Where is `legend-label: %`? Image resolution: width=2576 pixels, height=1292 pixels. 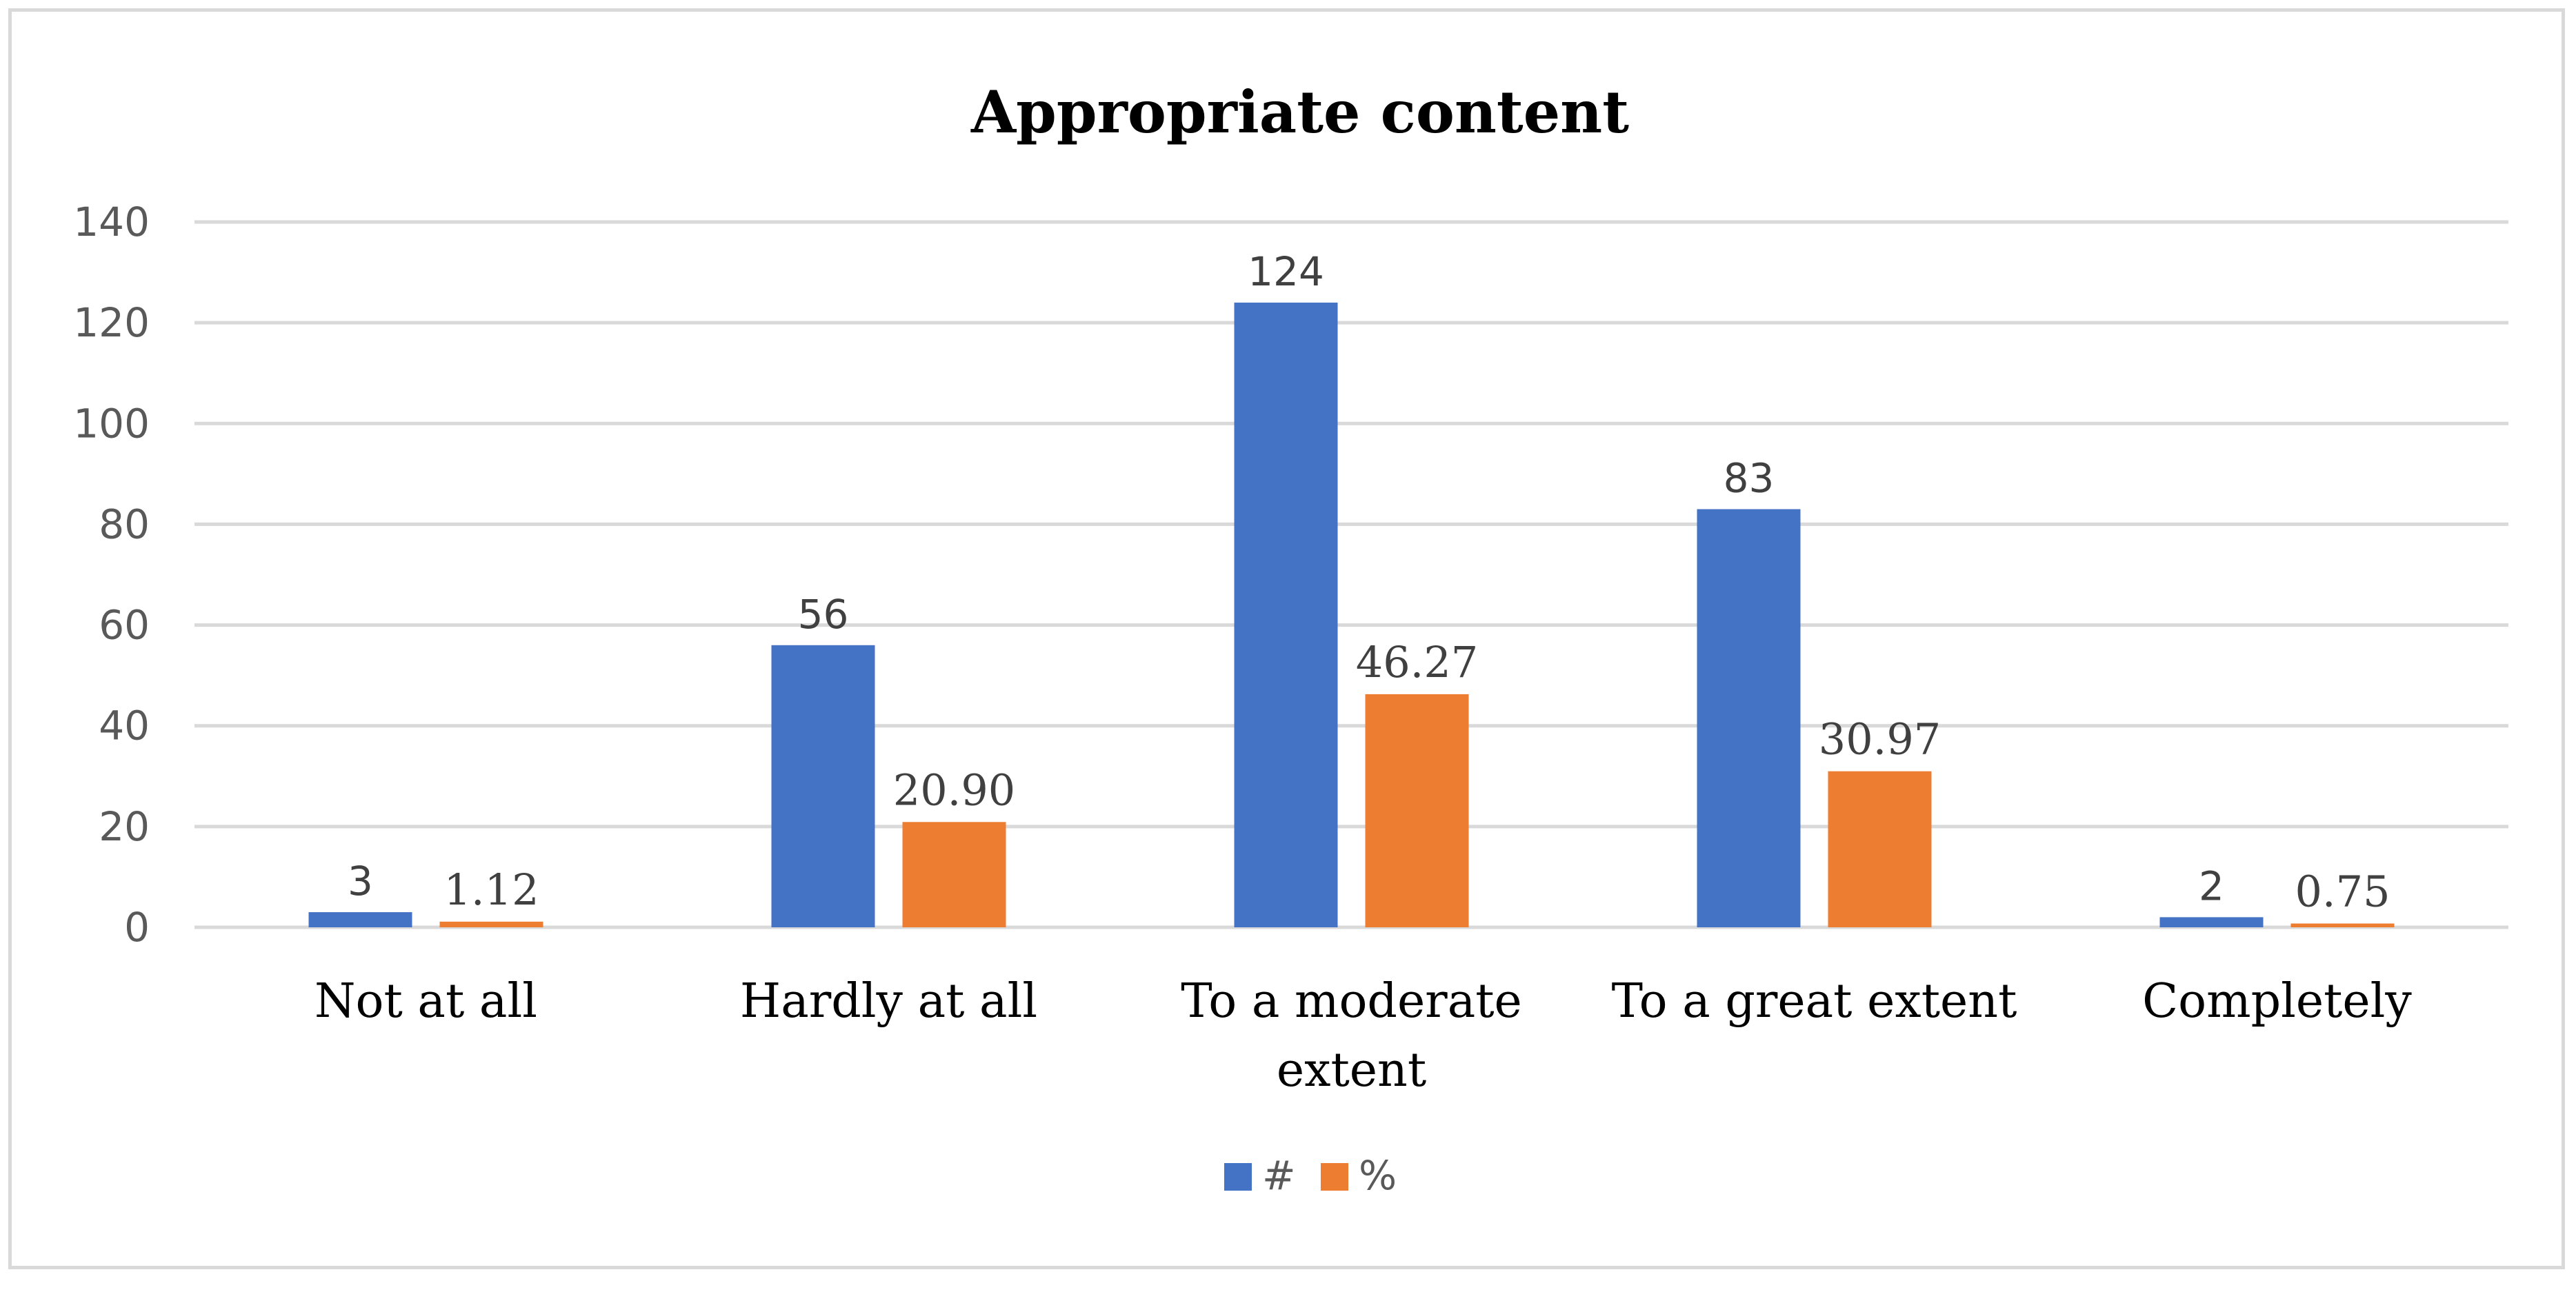
legend-label: % is located at coordinates (1378, 1175).